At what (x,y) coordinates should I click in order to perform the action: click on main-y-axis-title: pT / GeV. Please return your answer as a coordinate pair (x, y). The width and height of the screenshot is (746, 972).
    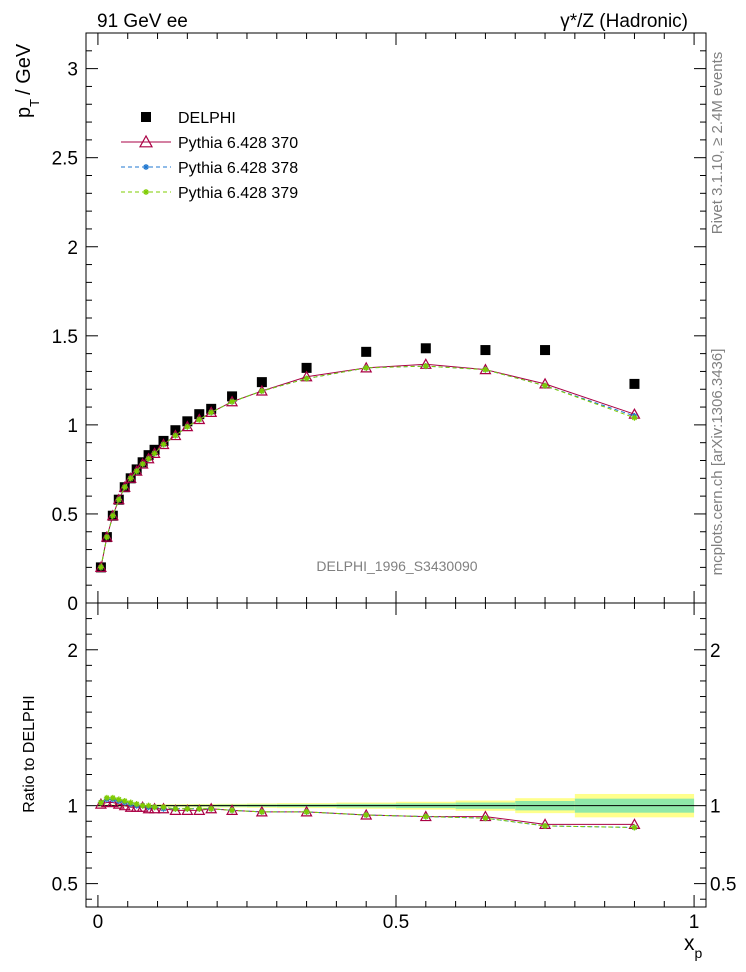
    Looking at the image, I should click on (27, 80).